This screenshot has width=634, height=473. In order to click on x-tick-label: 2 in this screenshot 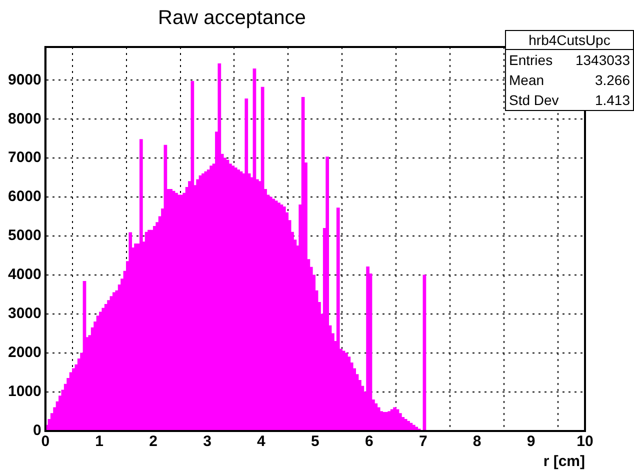, I will do `click(153, 441)`.